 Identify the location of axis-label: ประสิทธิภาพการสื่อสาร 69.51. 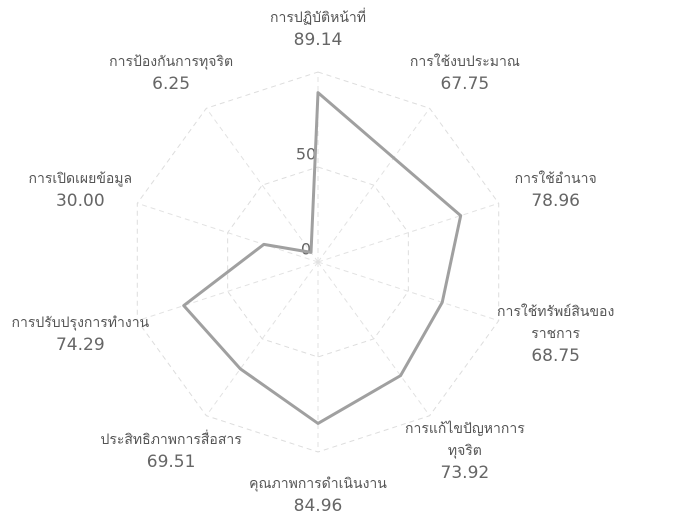
(171, 451).